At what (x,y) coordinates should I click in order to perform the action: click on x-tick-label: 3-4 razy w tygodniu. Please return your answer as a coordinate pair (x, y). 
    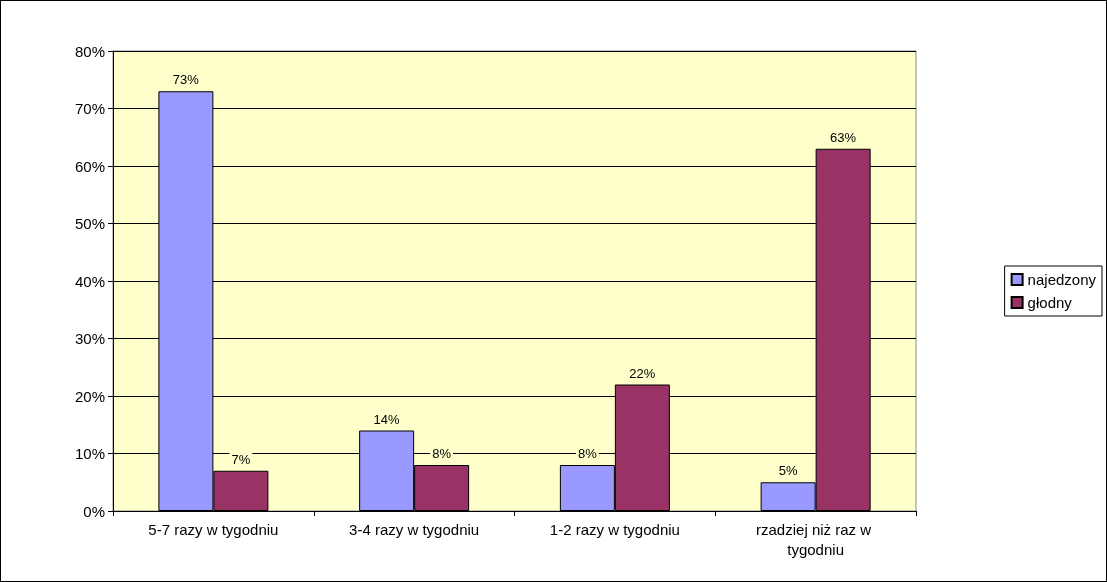
    Looking at the image, I should click on (414, 529).